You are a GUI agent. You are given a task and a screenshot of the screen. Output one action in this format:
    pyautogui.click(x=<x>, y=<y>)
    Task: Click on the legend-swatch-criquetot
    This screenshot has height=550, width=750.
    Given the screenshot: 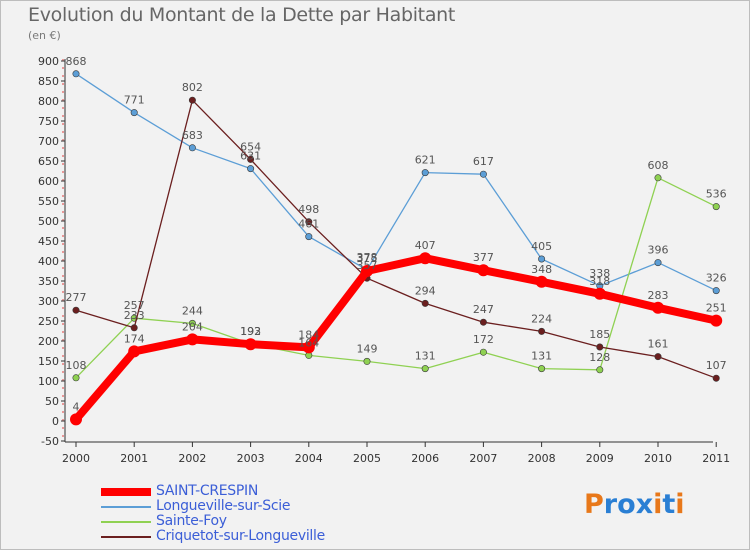 What is the action you would take?
    pyautogui.click(x=126, y=537)
    